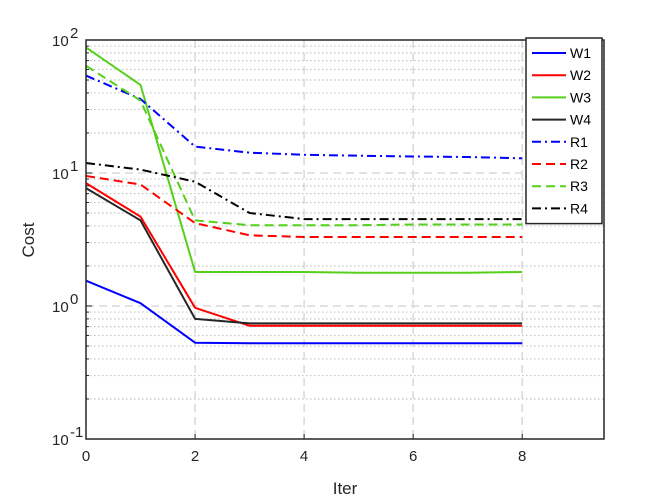  I want to click on y-tick-label-exponent: 0, so click(74, 299).